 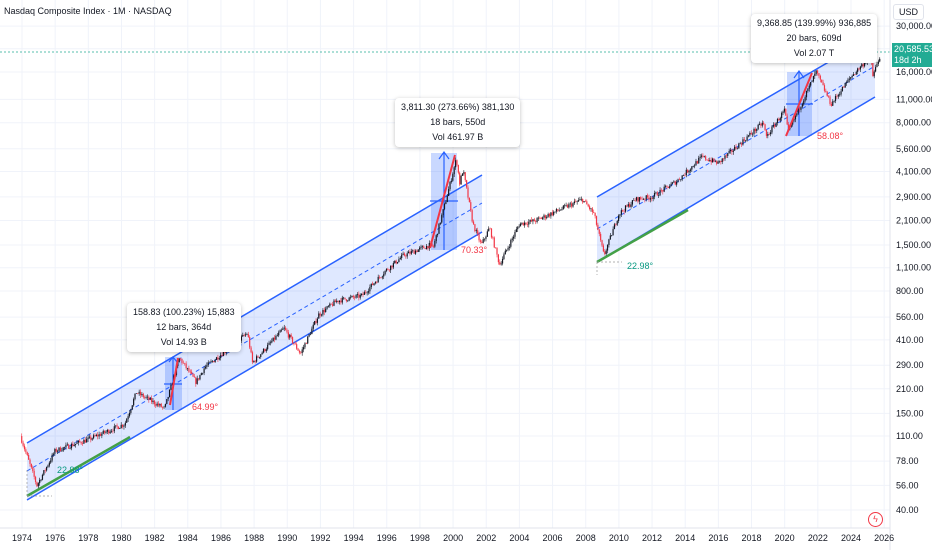 What do you see at coordinates (907, 510) in the screenshot?
I see `y-tick-label: 40.00` at bounding box center [907, 510].